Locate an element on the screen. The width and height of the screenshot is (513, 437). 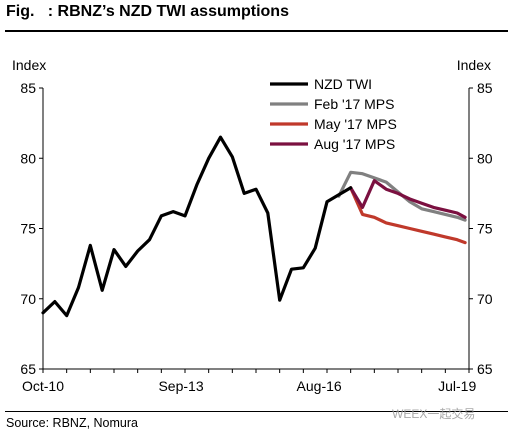
y-tick-label-left: 85 is located at coordinates (28, 88).